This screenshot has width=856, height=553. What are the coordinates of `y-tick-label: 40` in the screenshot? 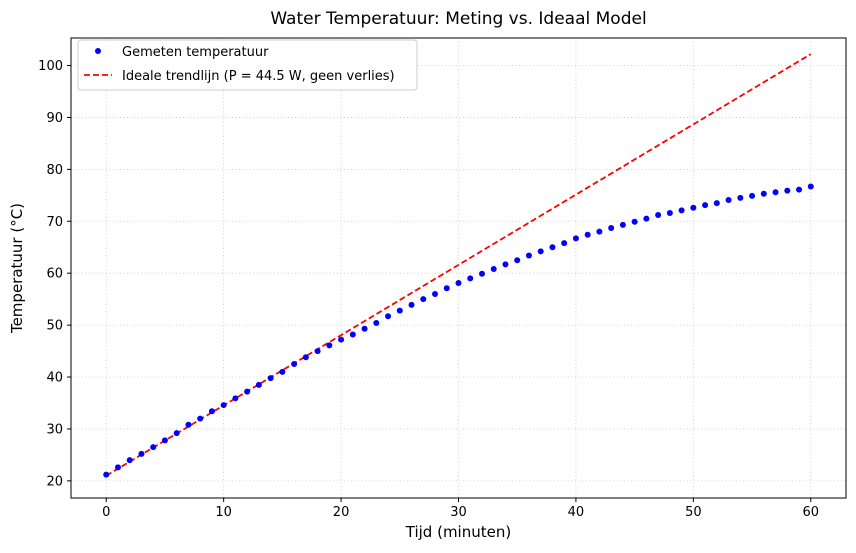 It's located at (54, 378).